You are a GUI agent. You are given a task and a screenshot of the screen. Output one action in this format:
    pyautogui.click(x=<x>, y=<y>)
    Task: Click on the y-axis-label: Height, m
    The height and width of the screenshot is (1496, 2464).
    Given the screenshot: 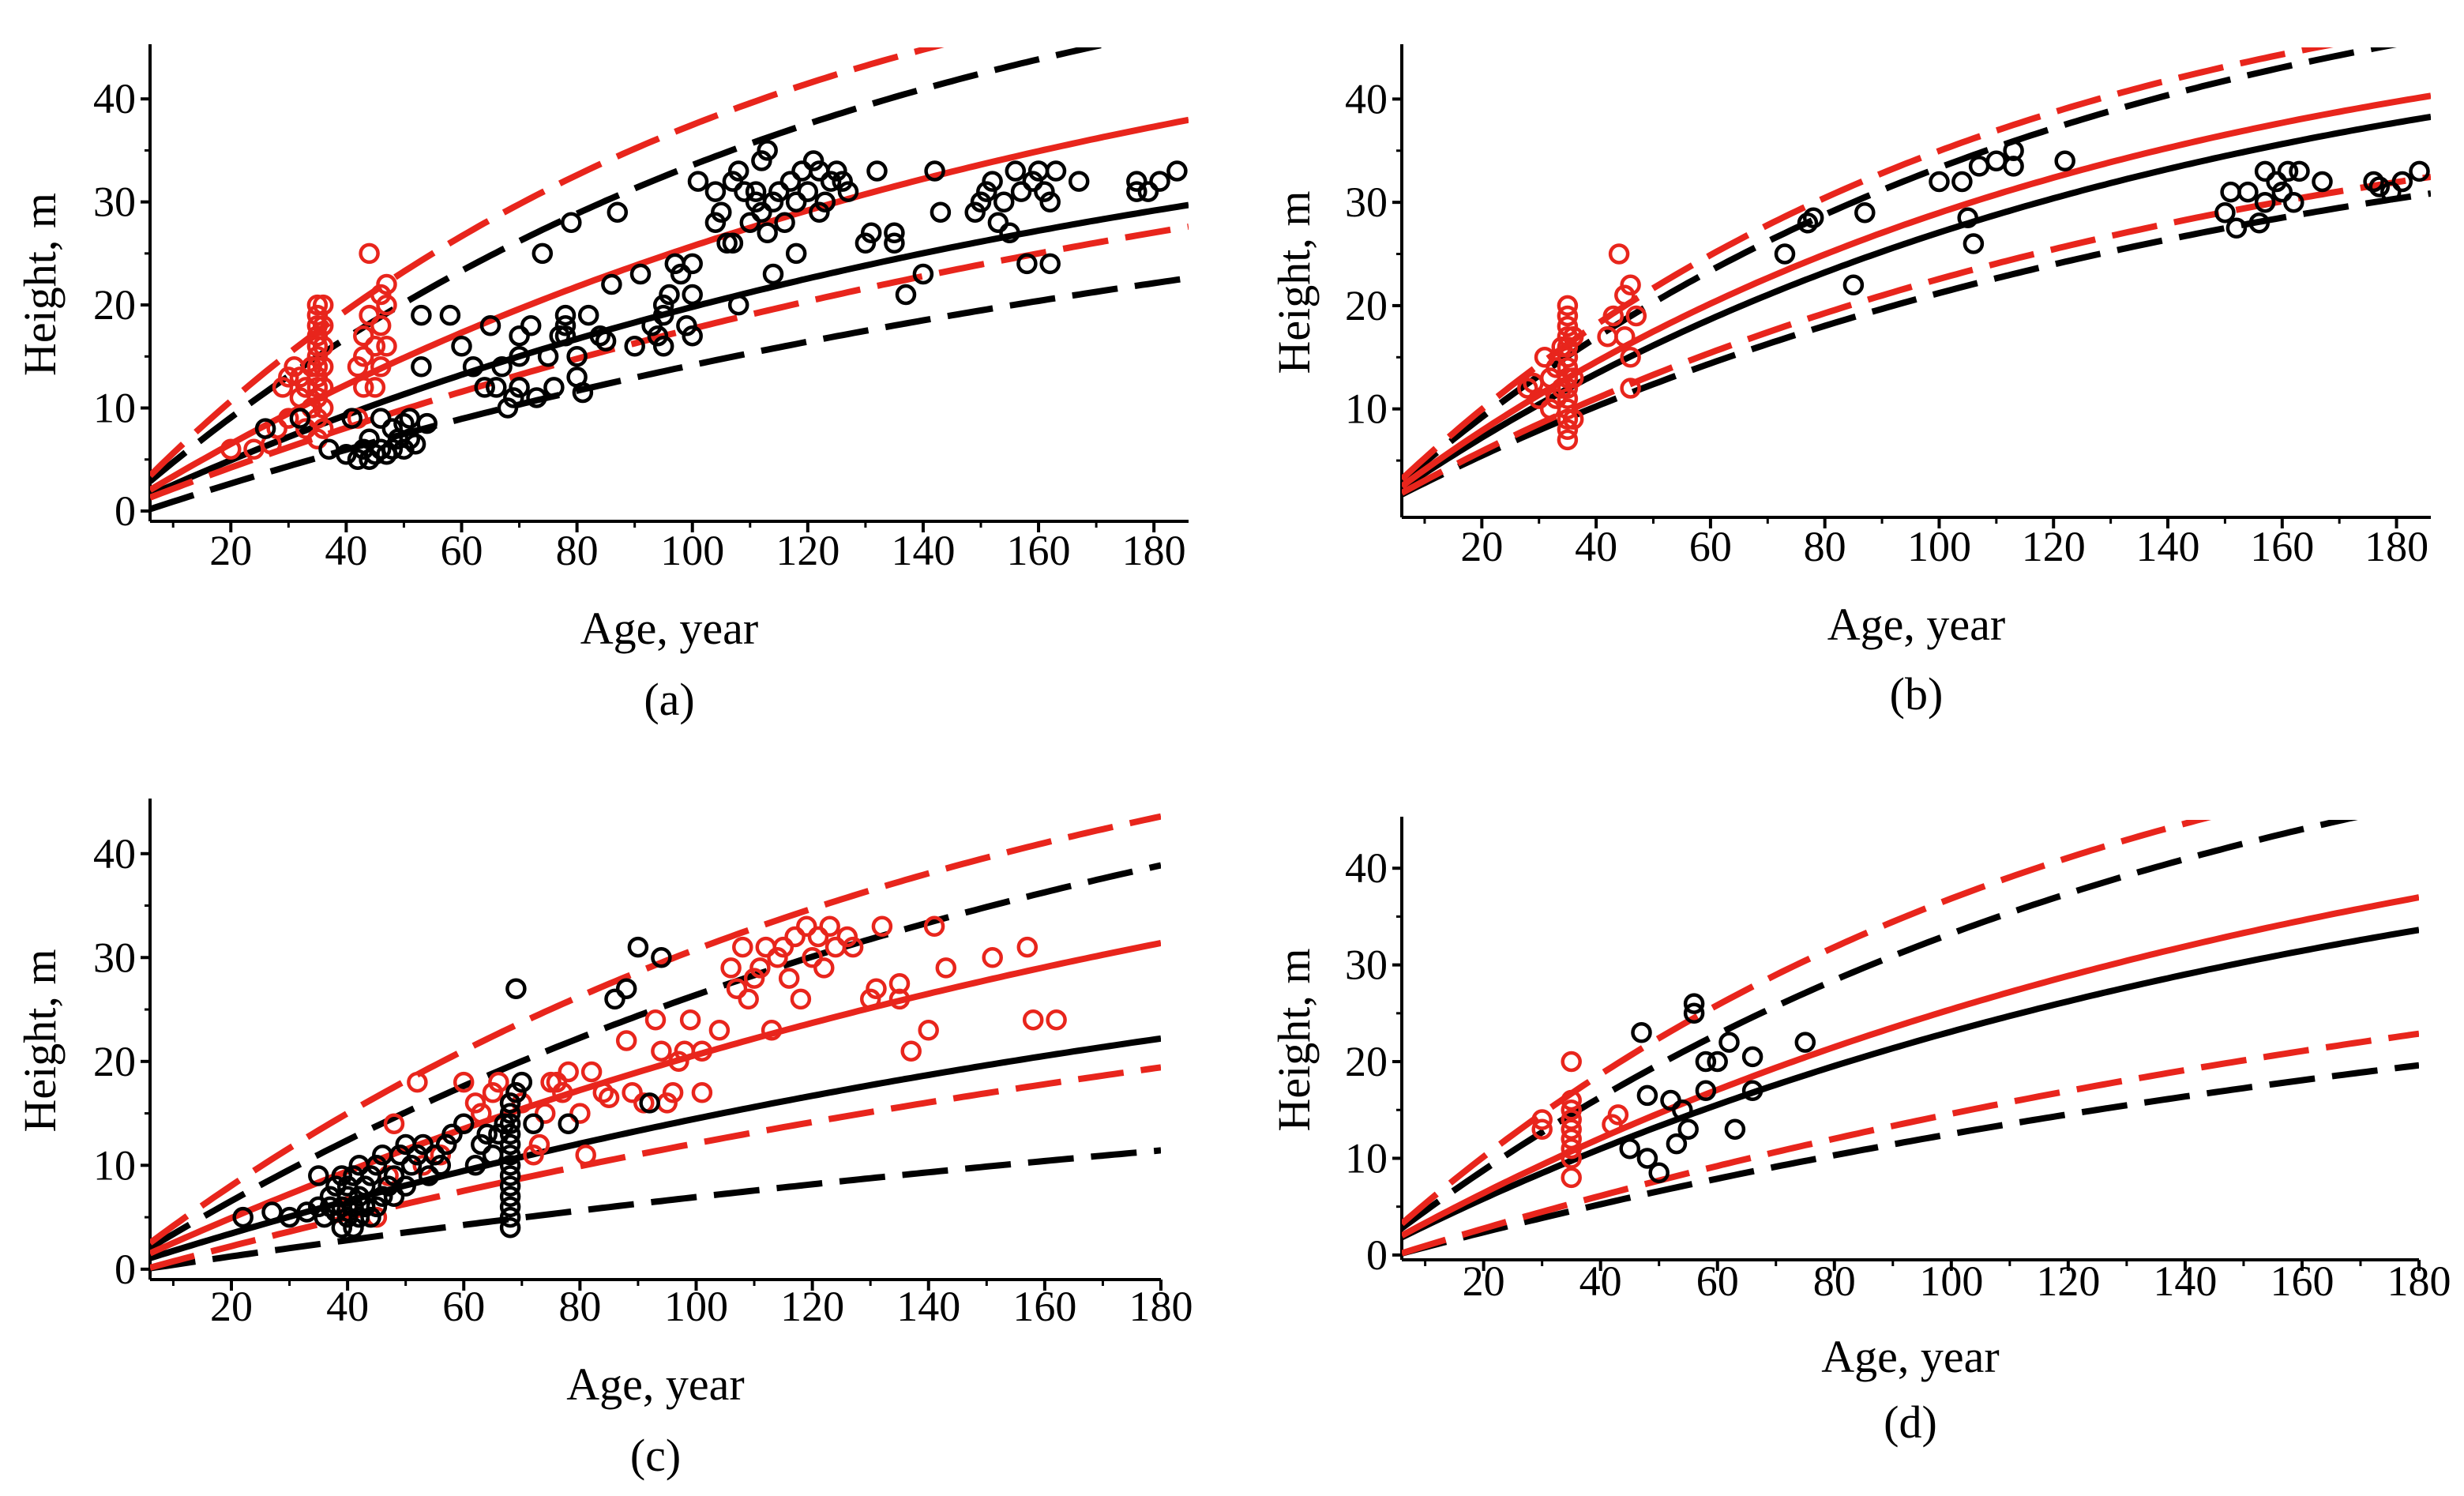 What is the action you would take?
    pyautogui.click(x=40, y=284)
    